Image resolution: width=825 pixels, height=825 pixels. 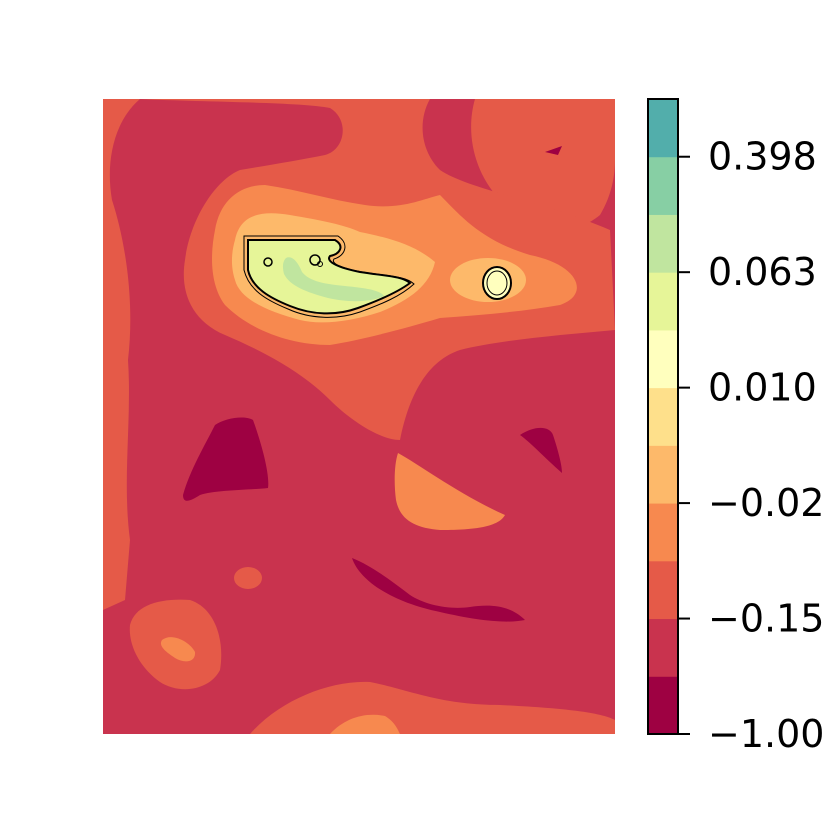 I want to click on colorbar-bands, so click(x=663, y=417).